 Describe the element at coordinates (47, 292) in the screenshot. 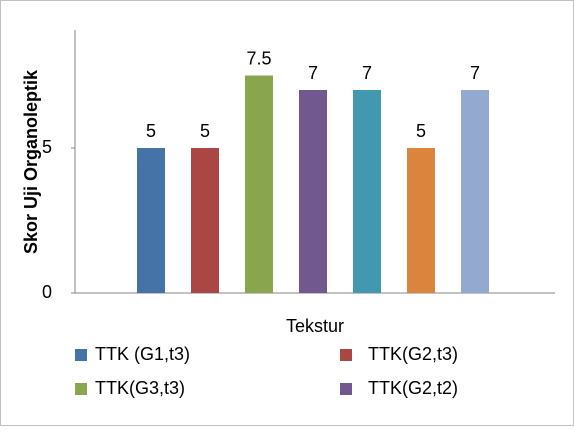

I see `y-tick-label: 0` at that location.